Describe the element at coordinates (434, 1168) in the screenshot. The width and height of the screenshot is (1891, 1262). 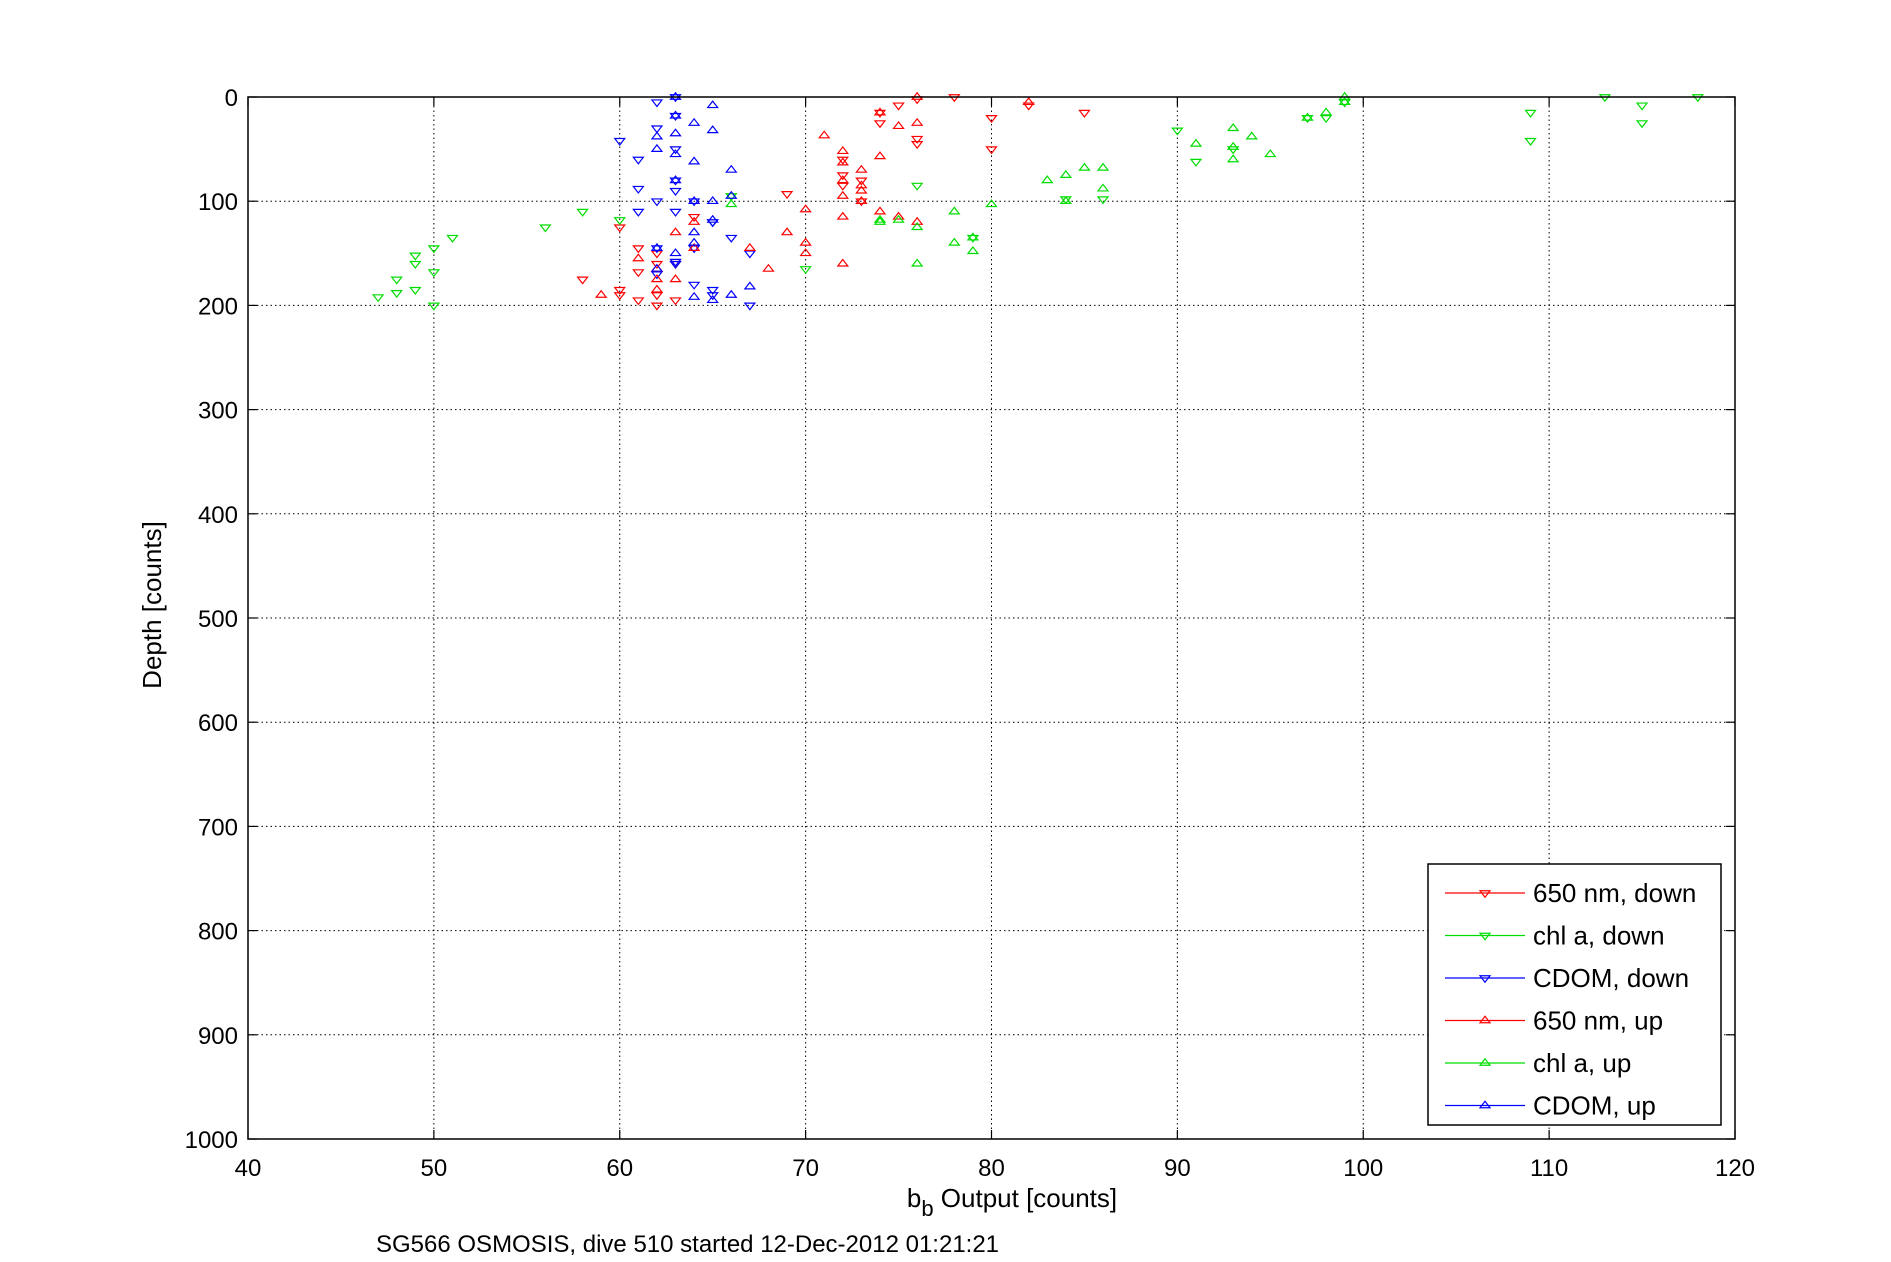
I see `x-tick-label: 50` at that location.